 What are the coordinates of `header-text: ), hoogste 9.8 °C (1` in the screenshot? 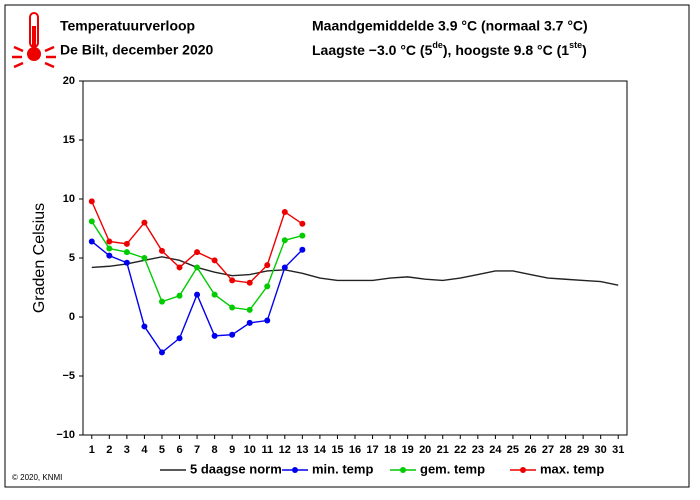 It's located at (506, 50).